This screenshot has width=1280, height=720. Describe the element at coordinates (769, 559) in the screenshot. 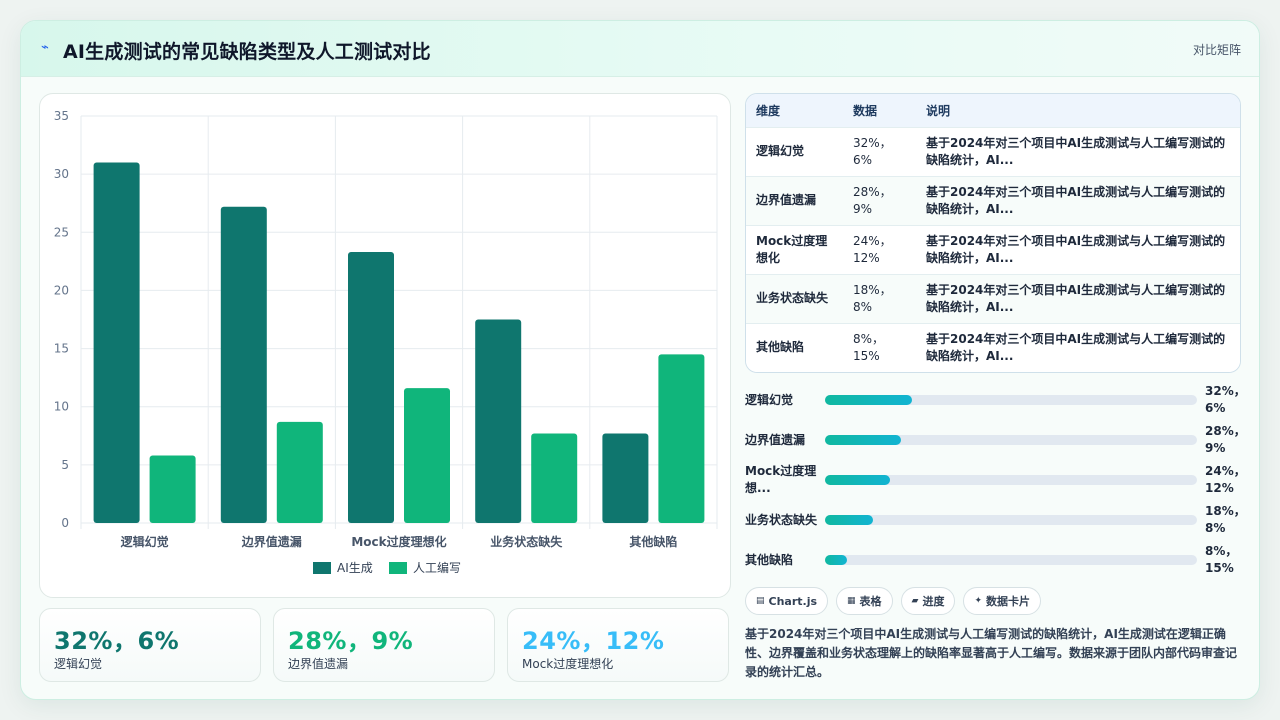

I see `progress-label: 其他缺陷` at that location.